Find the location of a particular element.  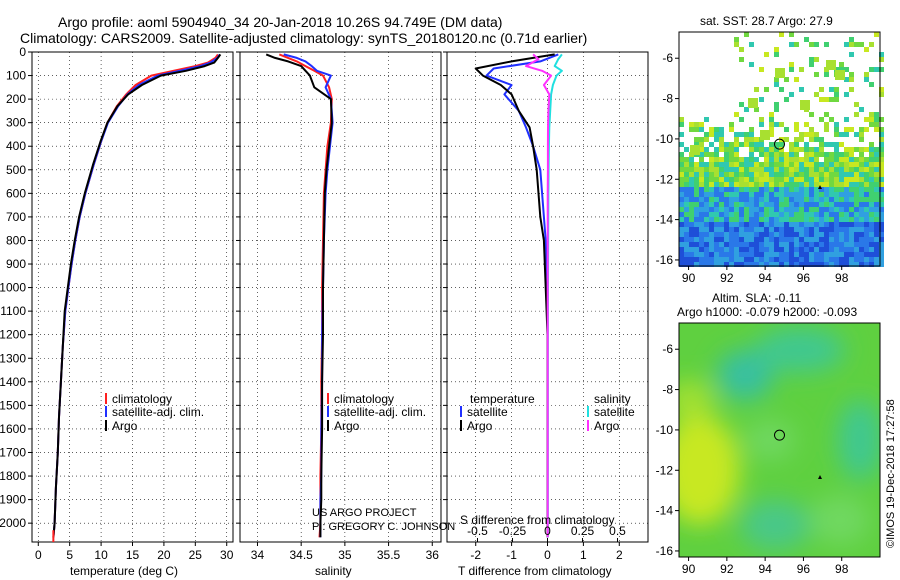

x-tick-label: -1 is located at coordinates (511, 555).